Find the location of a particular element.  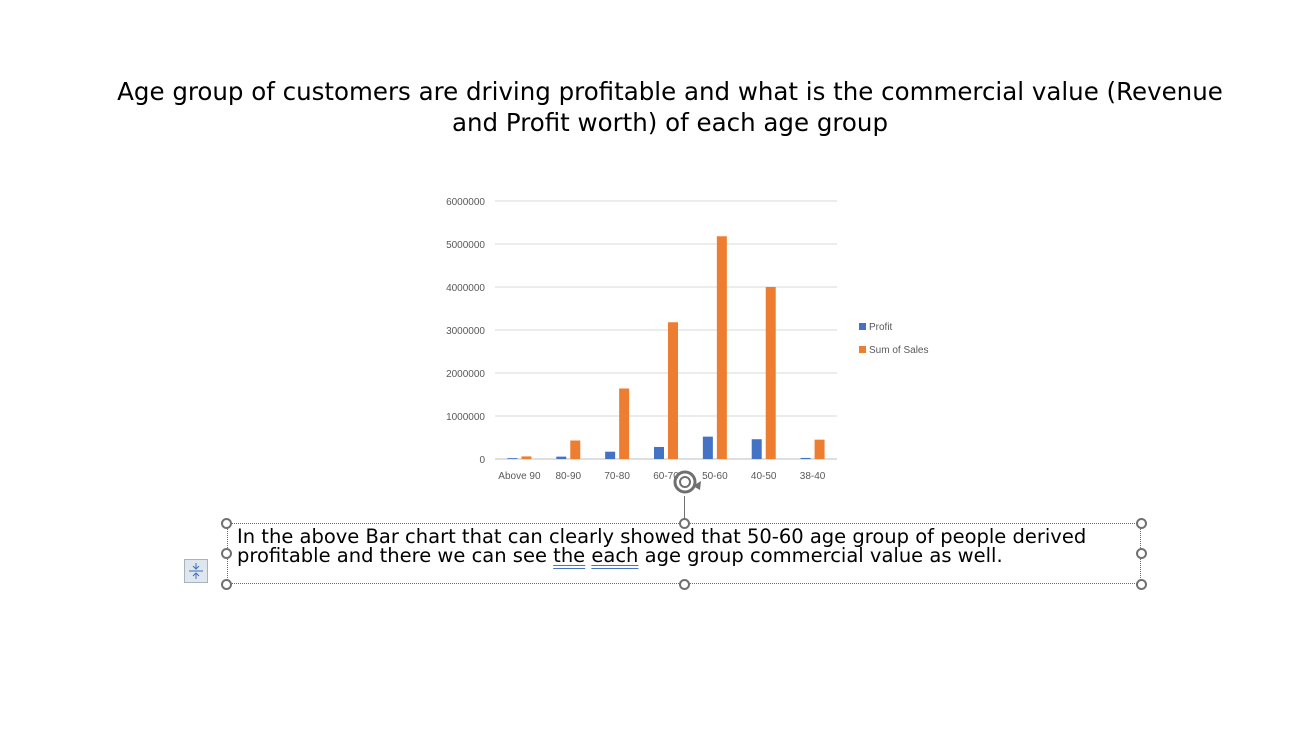

resize-handle-right is located at coordinates (1141, 553).